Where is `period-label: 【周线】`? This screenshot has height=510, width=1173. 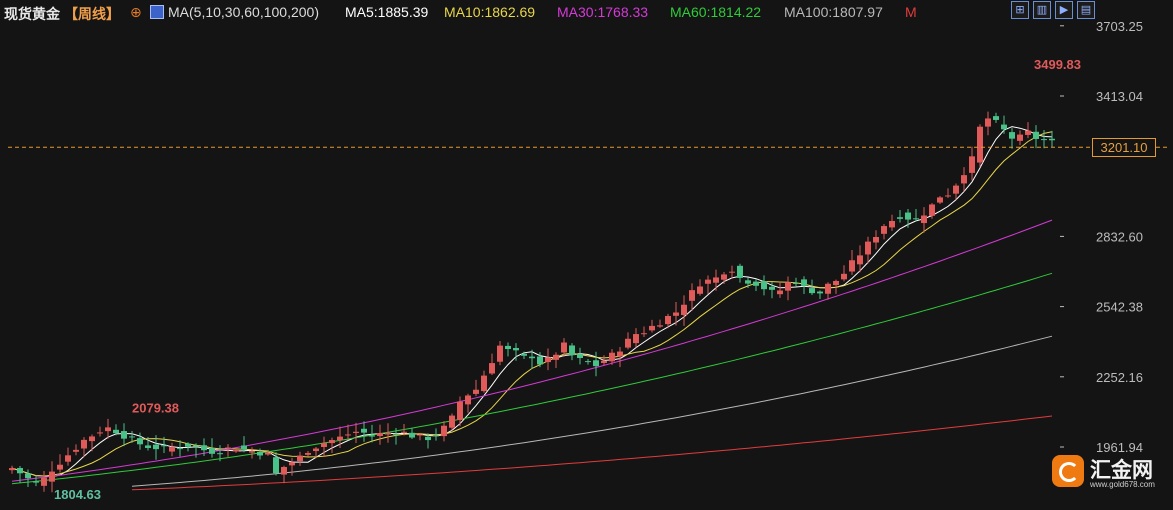 period-label: 【周线】 is located at coordinates (92, 14).